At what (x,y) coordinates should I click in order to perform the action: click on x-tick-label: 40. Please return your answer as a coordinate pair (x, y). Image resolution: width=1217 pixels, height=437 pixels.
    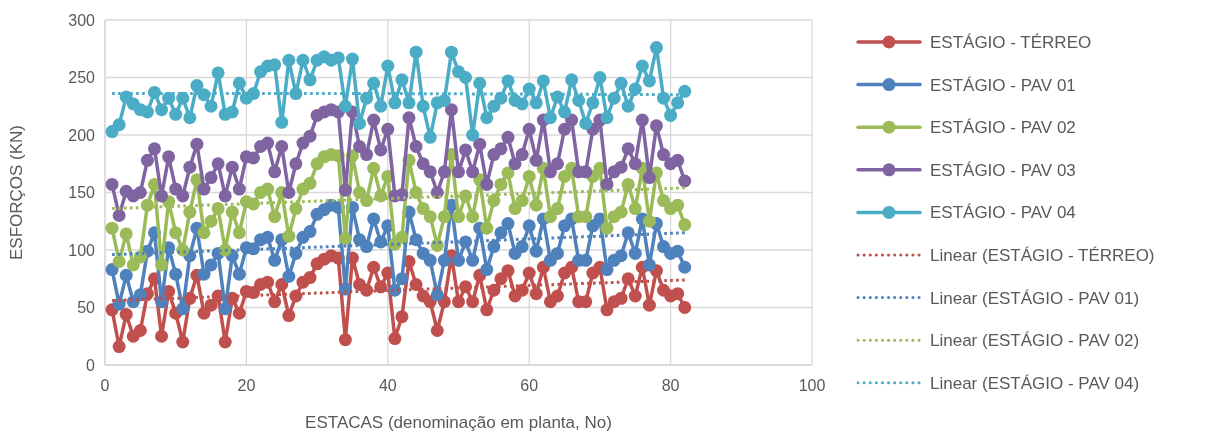
    Looking at the image, I should click on (387, 385).